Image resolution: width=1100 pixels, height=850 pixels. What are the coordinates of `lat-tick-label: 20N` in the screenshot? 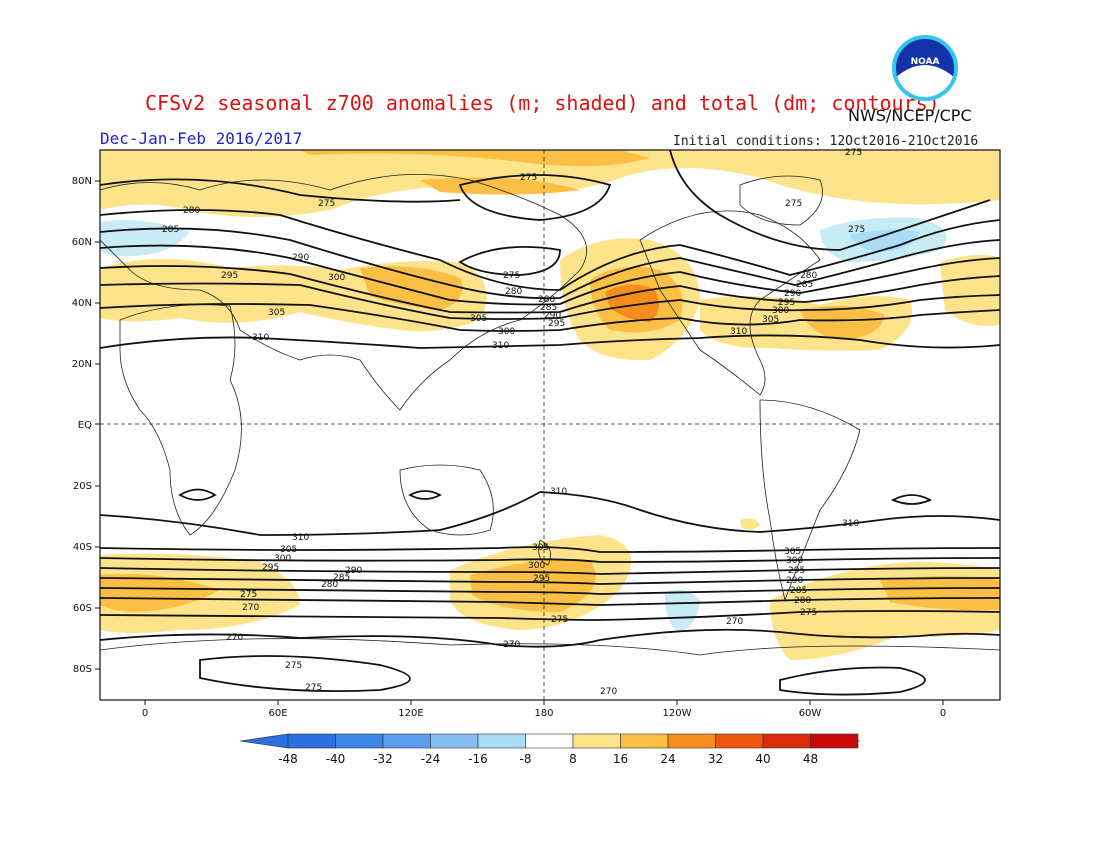 It's located at (82, 364).